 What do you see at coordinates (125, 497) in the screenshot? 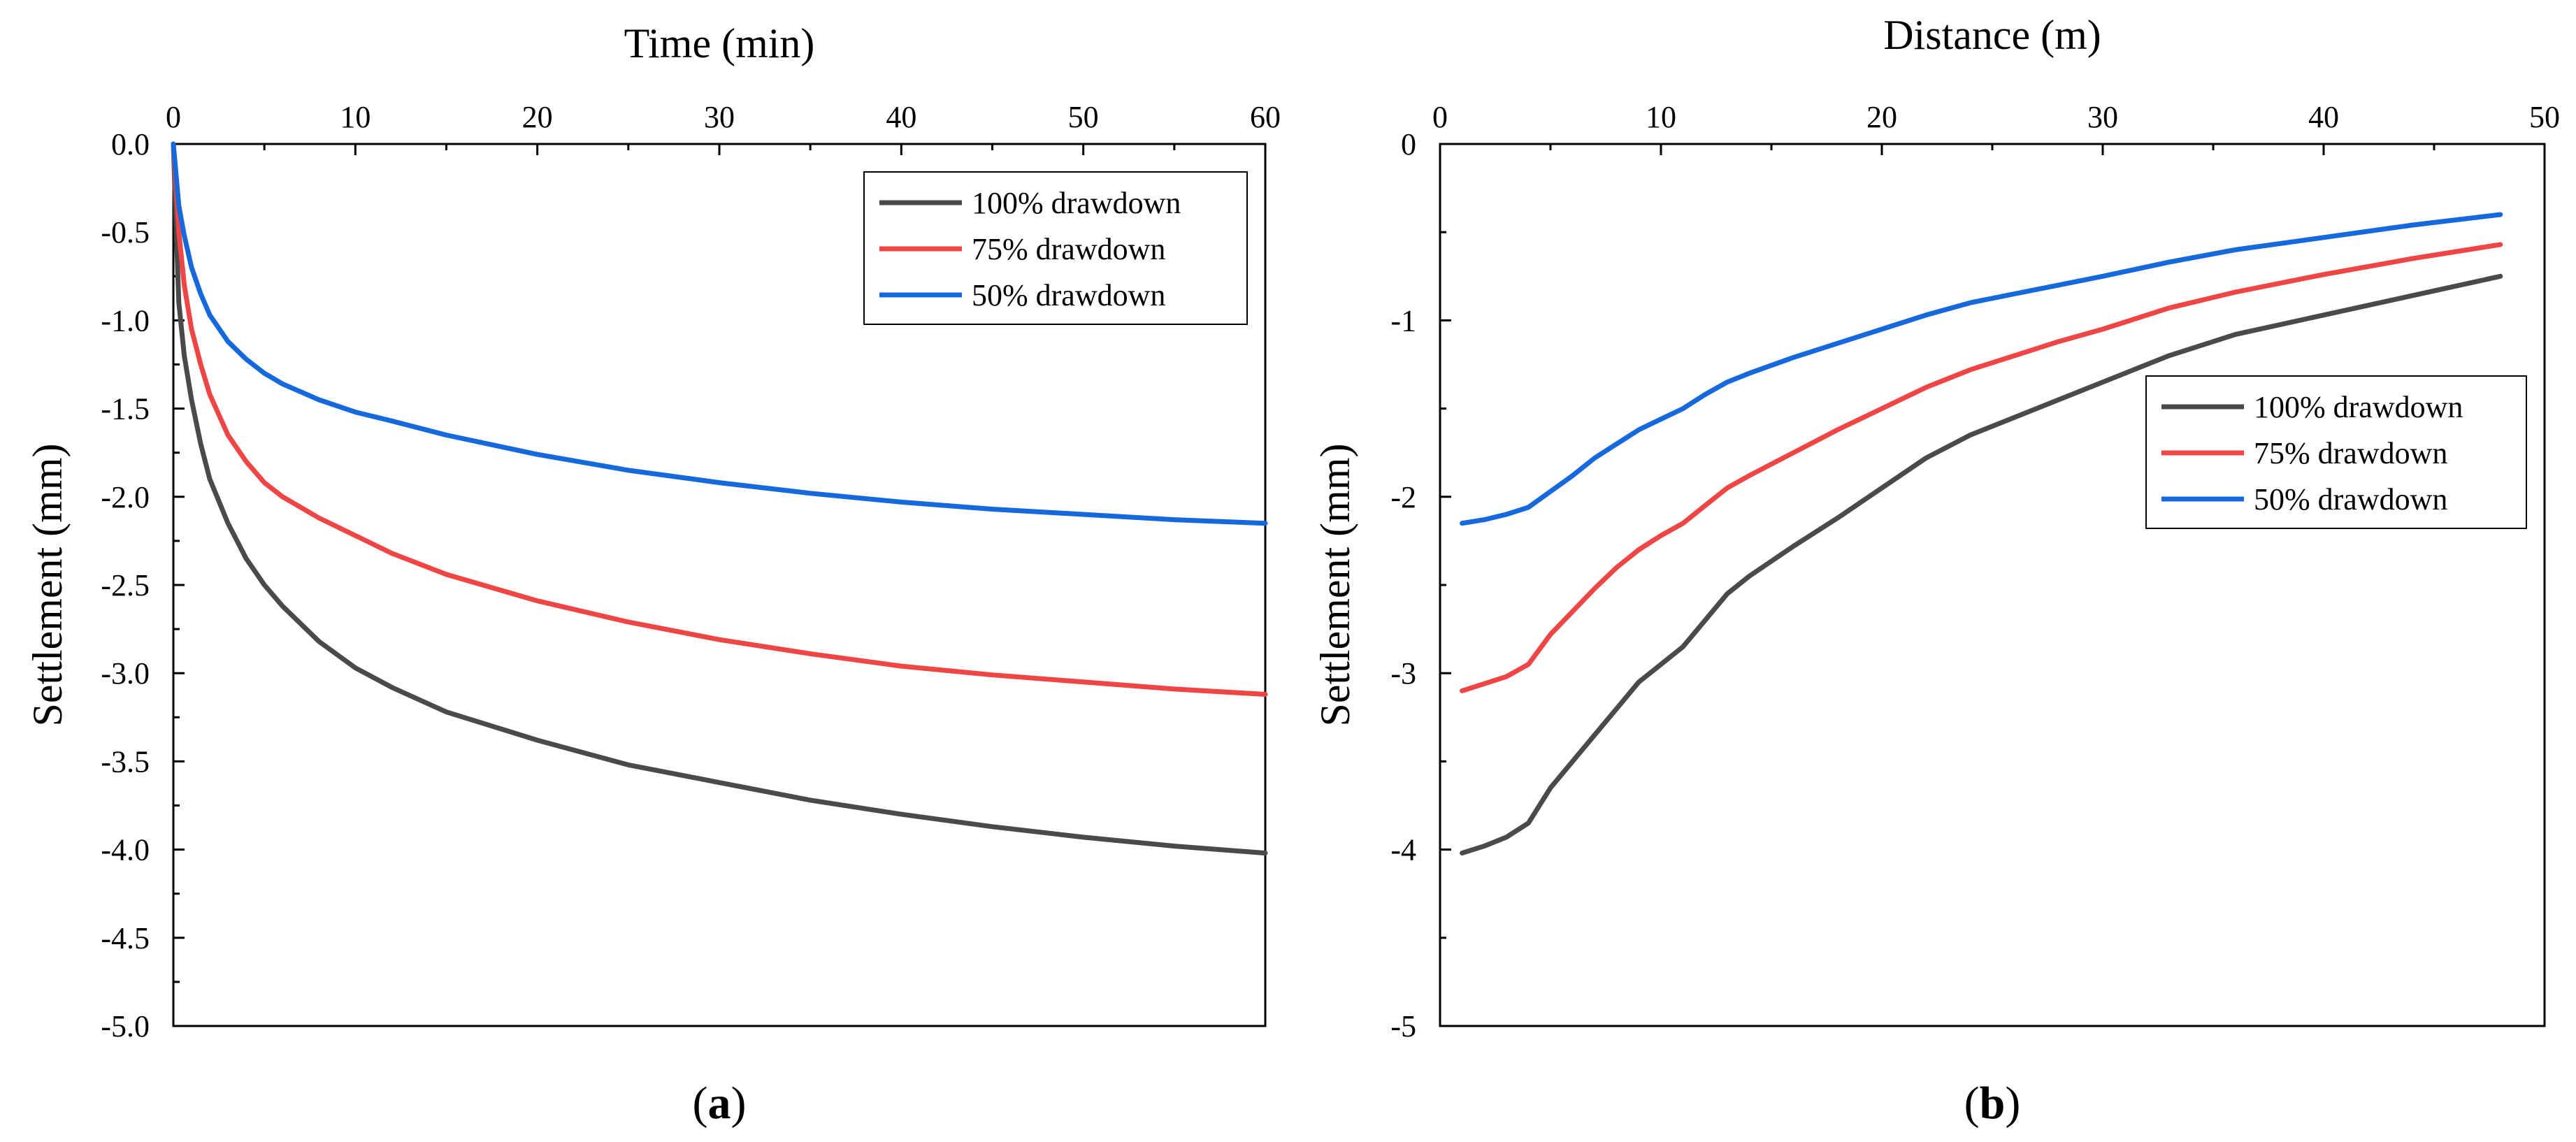
I see `y-tick-label: -2.0` at bounding box center [125, 497].